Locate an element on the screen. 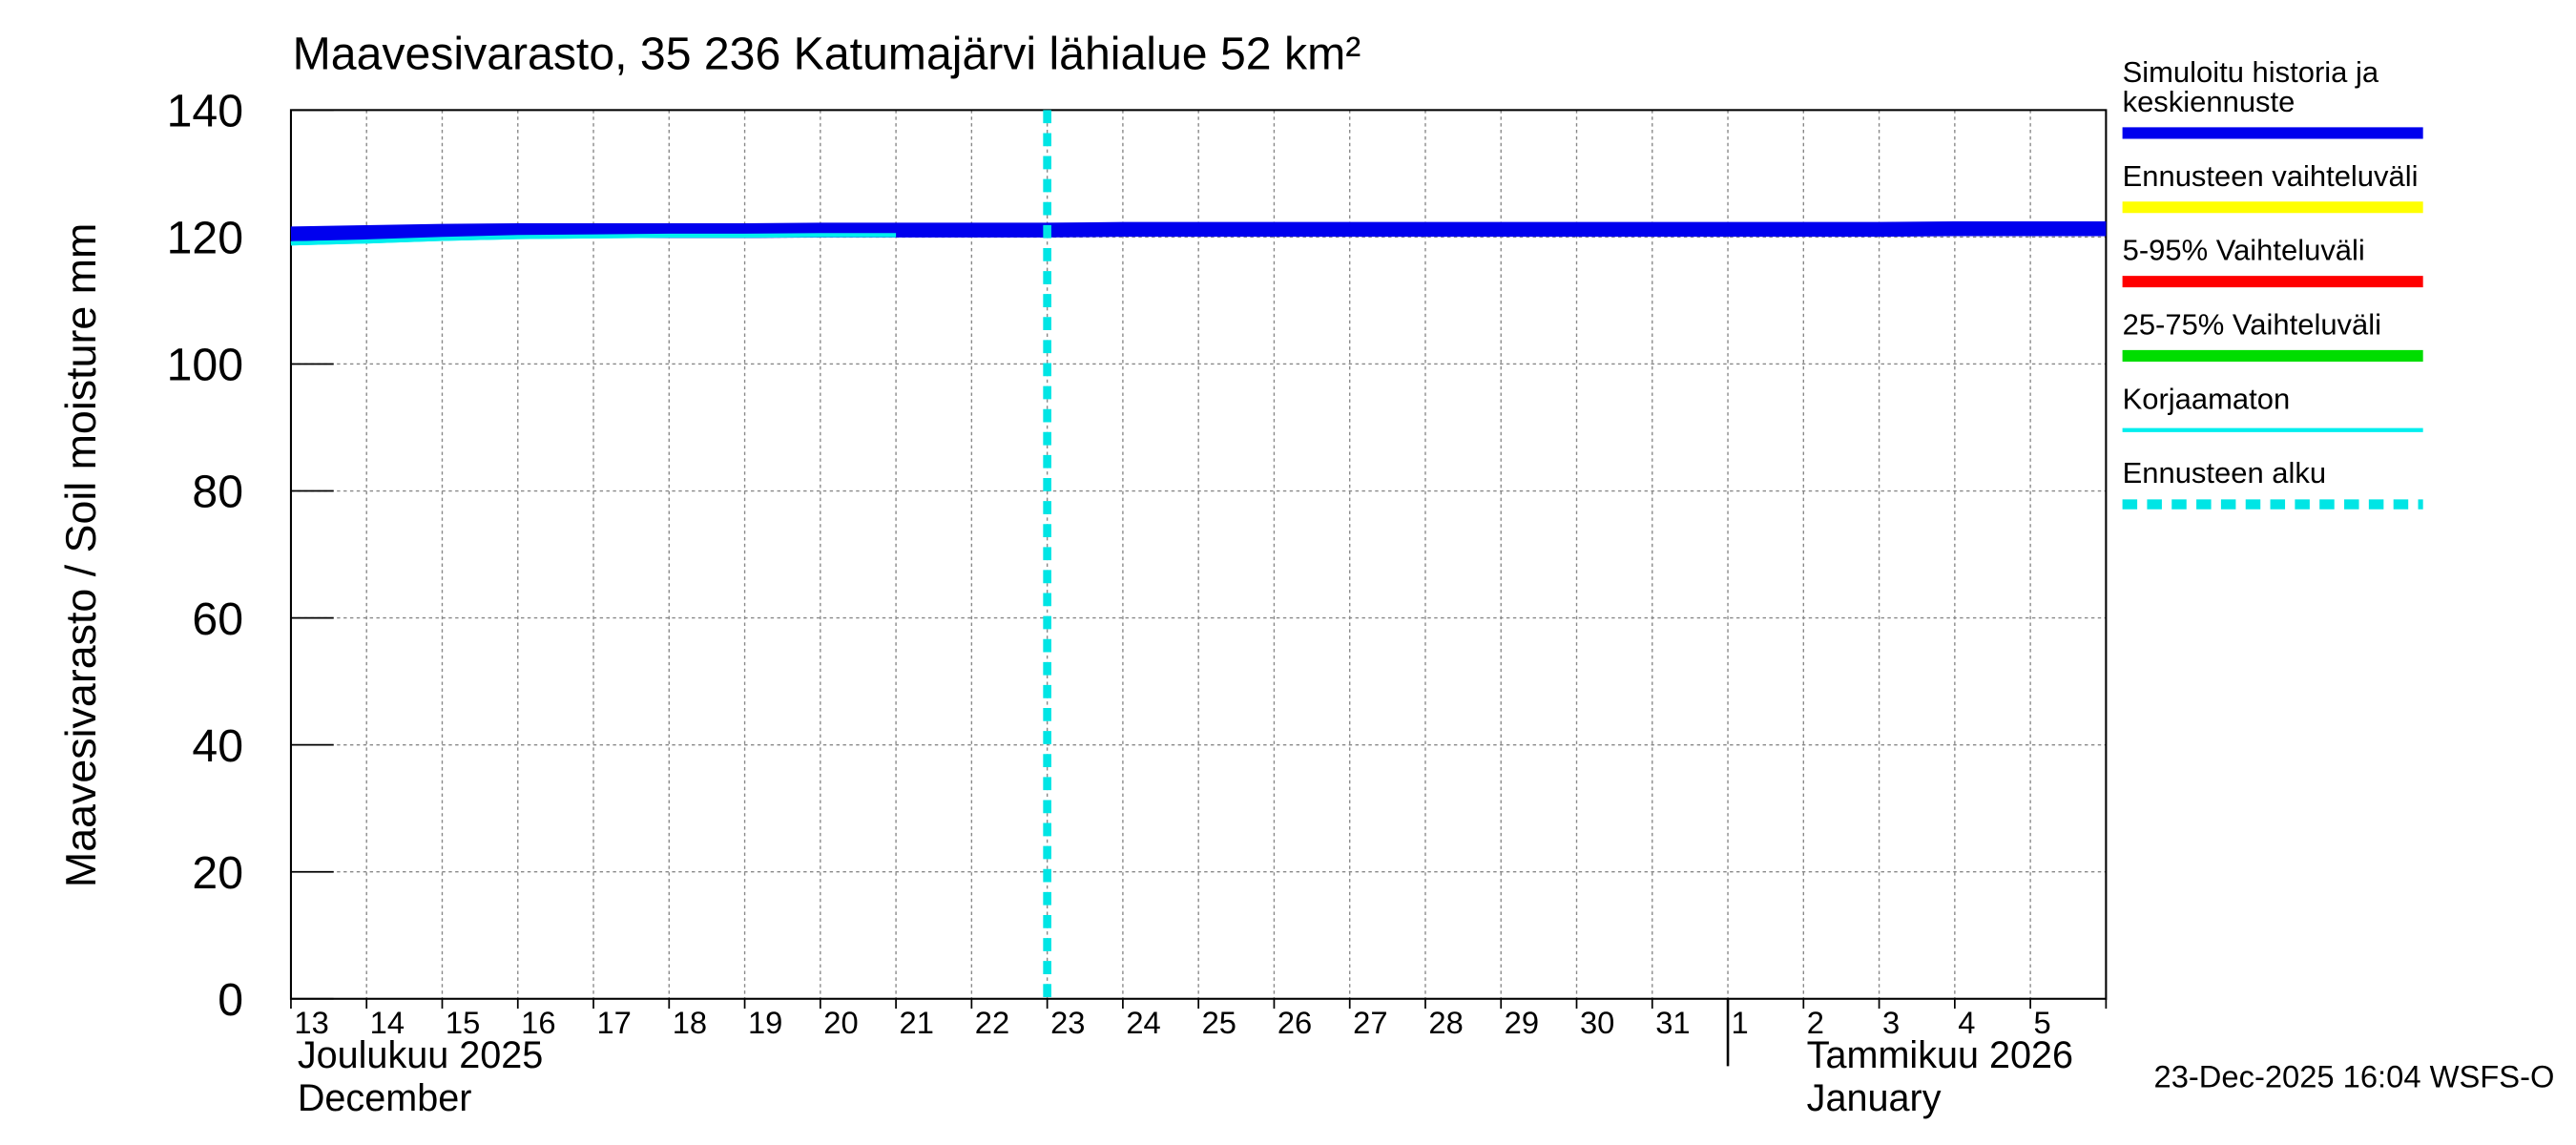 The image size is (2576, 1145). x-tick-label: 25 is located at coordinates (1219, 1022).